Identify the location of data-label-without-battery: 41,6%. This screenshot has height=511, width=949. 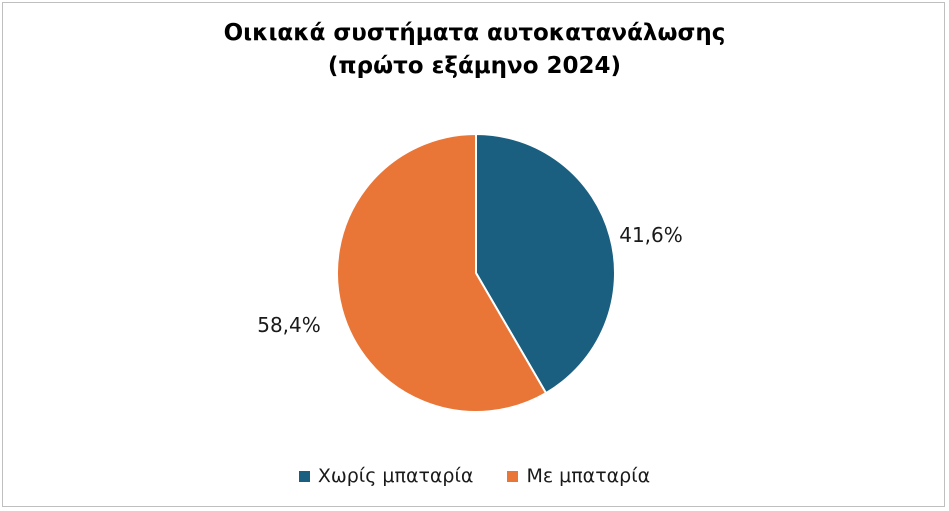
(651, 235).